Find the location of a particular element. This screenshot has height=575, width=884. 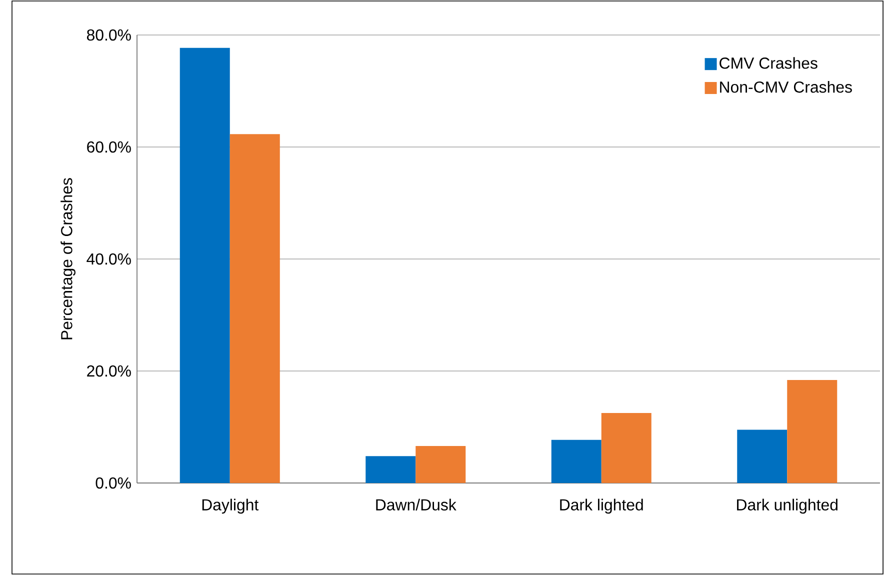

x-tick-label: Dark lighted is located at coordinates (601, 506).